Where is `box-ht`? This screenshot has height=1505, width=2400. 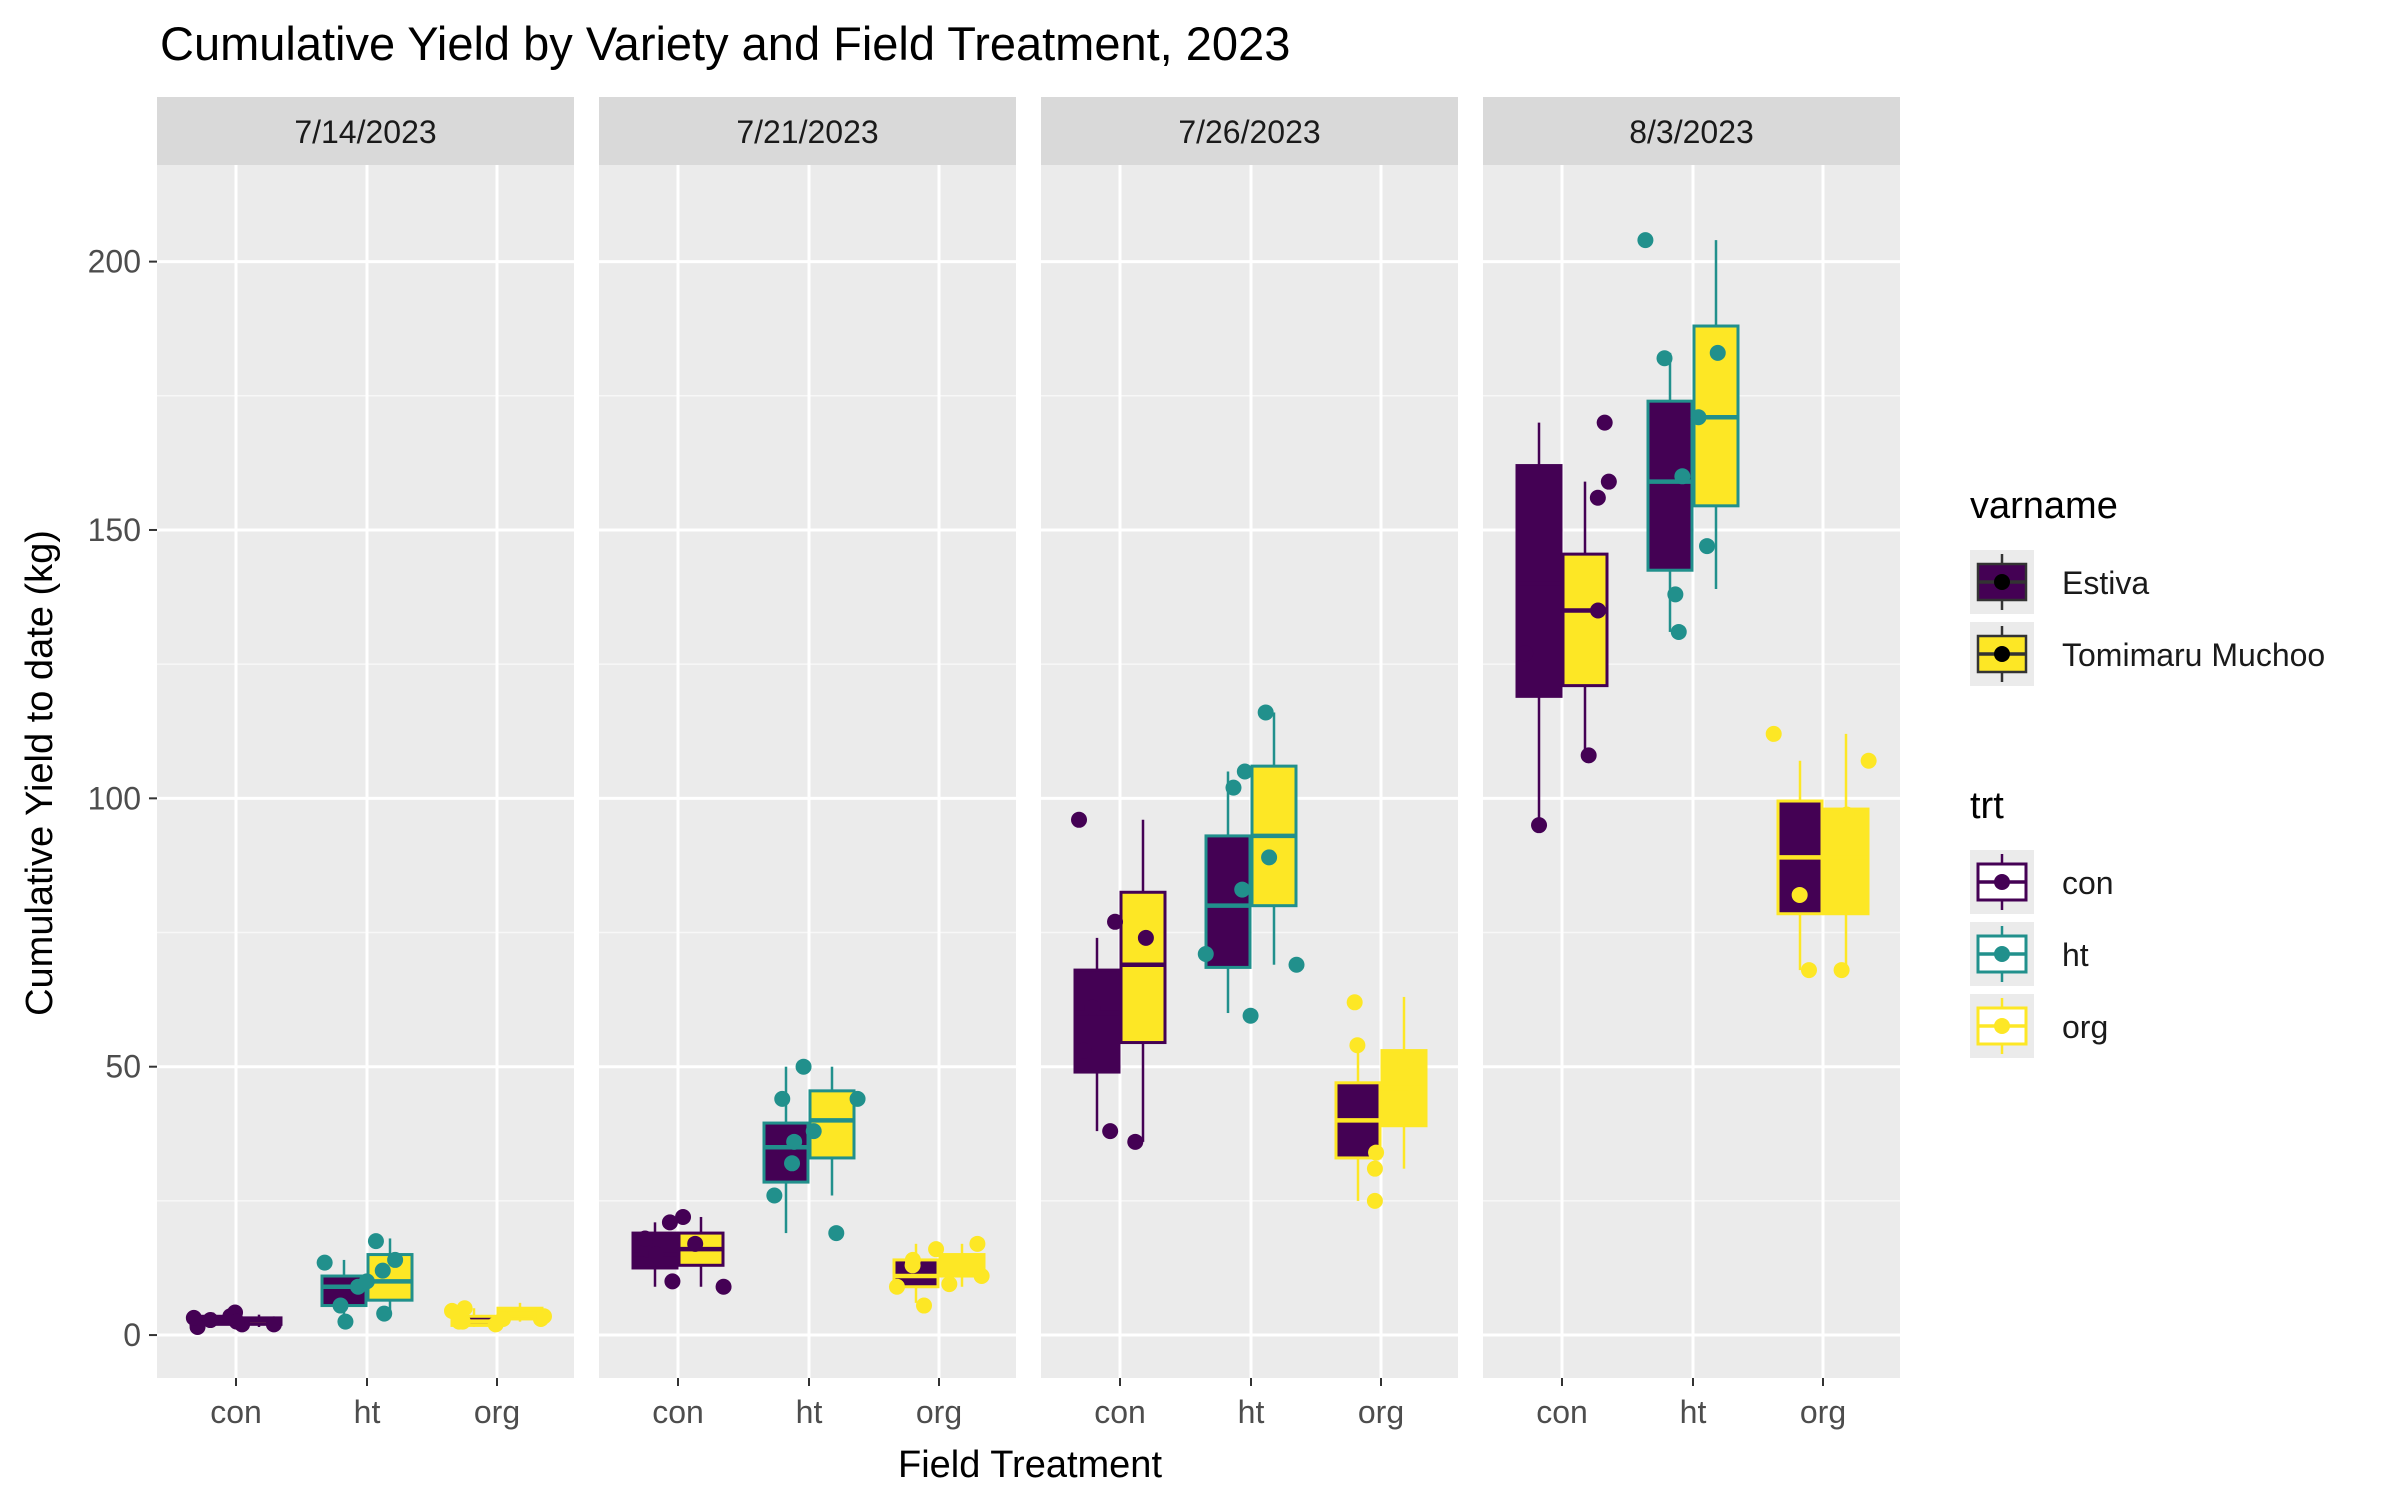 box-ht is located at coordinates (786, 1150).